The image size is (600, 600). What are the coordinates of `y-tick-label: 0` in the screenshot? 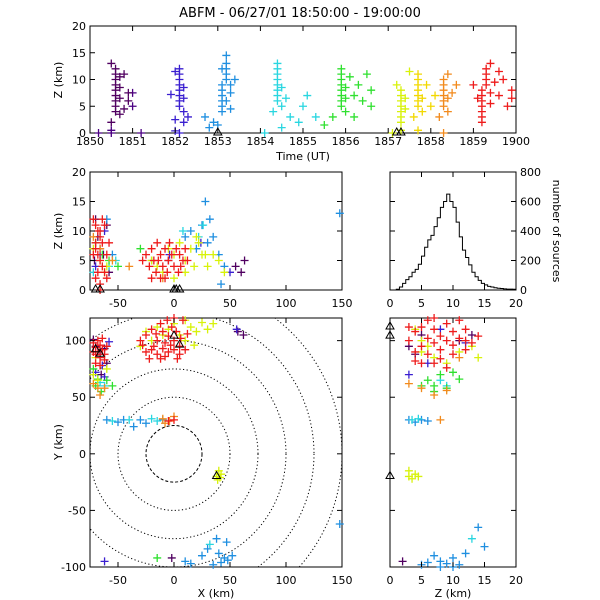 It's located at (82, 454).